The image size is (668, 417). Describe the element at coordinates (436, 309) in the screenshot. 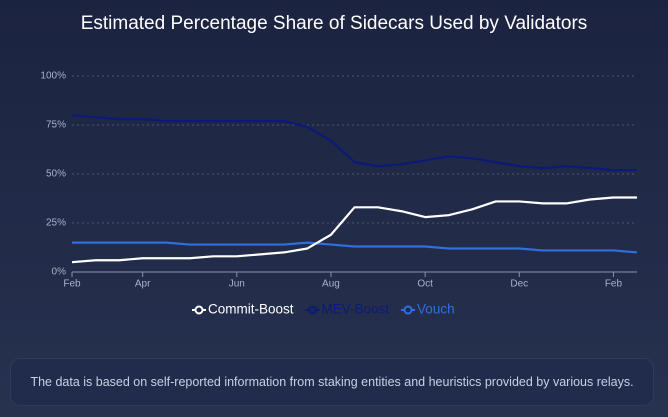

I see `legend-label: Vouch` at that location.